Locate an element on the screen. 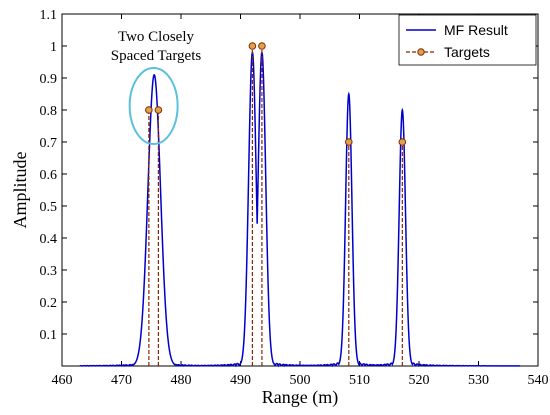 This screenshot has width=550, height=415. x-axis-label: Range (m) is located at coordinates (300, 397).